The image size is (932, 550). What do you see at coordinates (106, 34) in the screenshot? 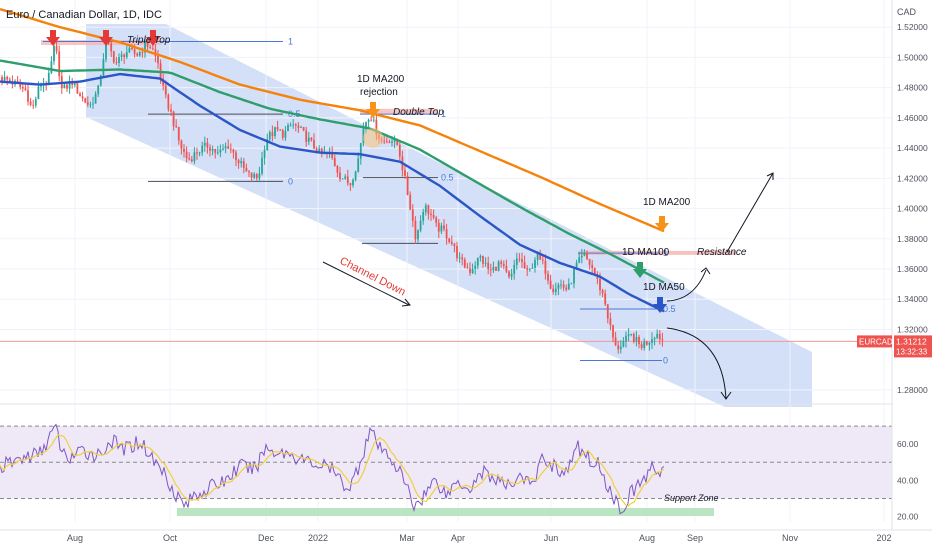
I see `triple-top-arrow-2-shaft` at bounding box center [106, 34].